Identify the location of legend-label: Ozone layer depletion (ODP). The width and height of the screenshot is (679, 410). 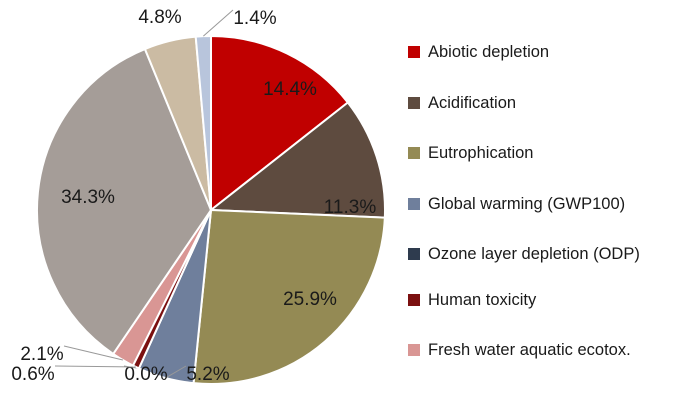
(534, 254).